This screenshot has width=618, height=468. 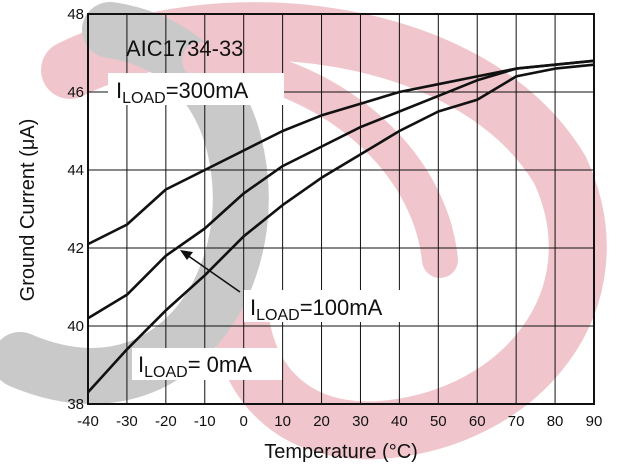 I want to click on x-tick-label: -10, so click(x=205, y=421).